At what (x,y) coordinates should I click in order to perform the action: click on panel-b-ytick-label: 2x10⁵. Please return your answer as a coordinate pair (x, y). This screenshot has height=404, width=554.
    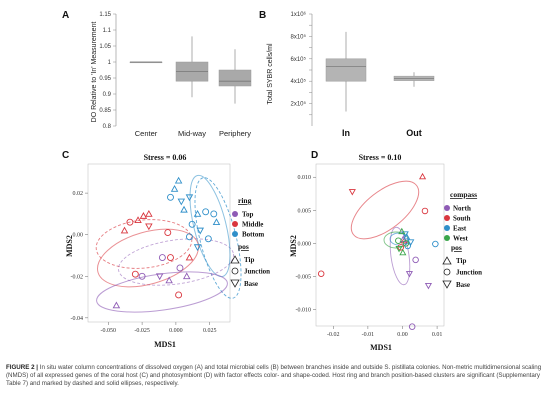
    Looking at the image, I should click on (299, 104).